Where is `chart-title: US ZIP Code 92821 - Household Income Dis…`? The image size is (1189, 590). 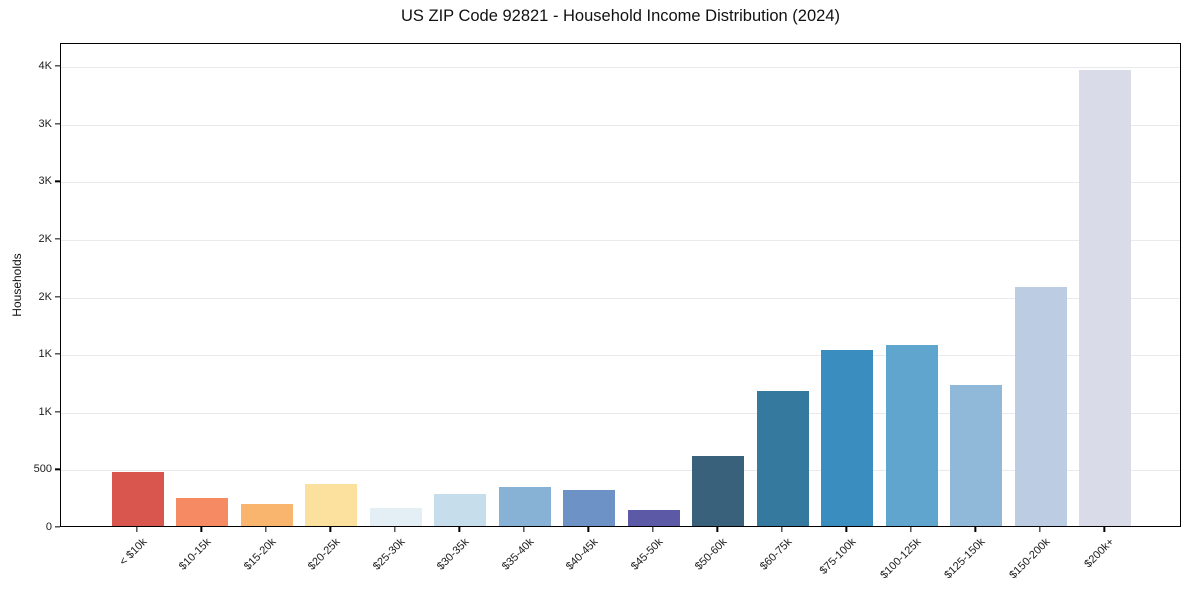 chart-title: US ZIP Code 92821 - Household Income Dis… is located at coordinates (620, 16).